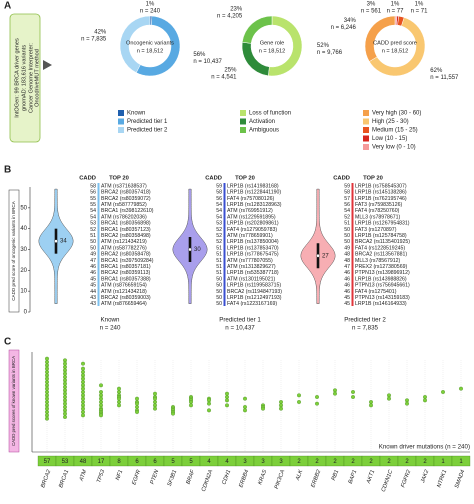  Describe the element at coordinates (419, 5) in the screenshot. I see `slice-percent: 1%` at that location.